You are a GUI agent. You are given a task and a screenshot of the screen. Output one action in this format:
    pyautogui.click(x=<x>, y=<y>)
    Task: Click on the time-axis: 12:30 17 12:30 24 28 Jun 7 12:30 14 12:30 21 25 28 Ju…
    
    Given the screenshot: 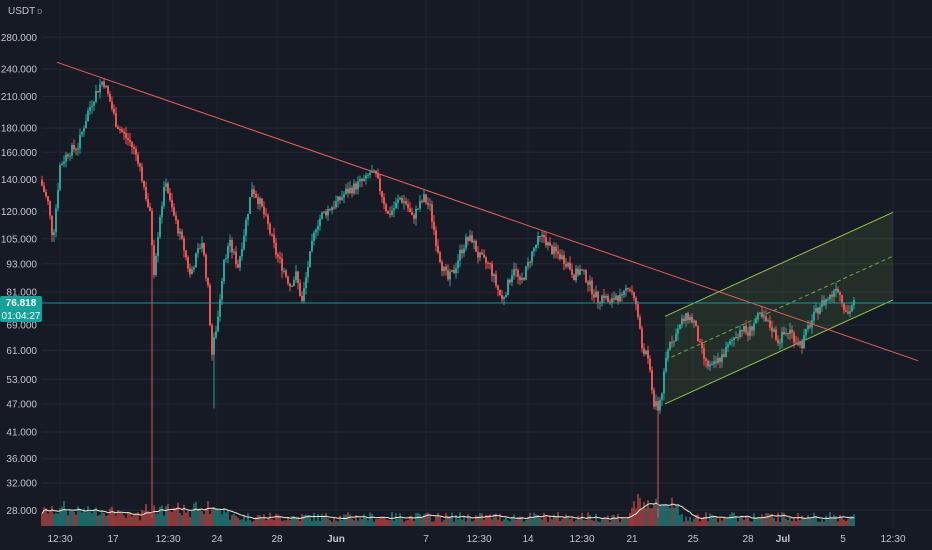 What is the action you would take?
    pyautogui.click(x=476, y=539)
    